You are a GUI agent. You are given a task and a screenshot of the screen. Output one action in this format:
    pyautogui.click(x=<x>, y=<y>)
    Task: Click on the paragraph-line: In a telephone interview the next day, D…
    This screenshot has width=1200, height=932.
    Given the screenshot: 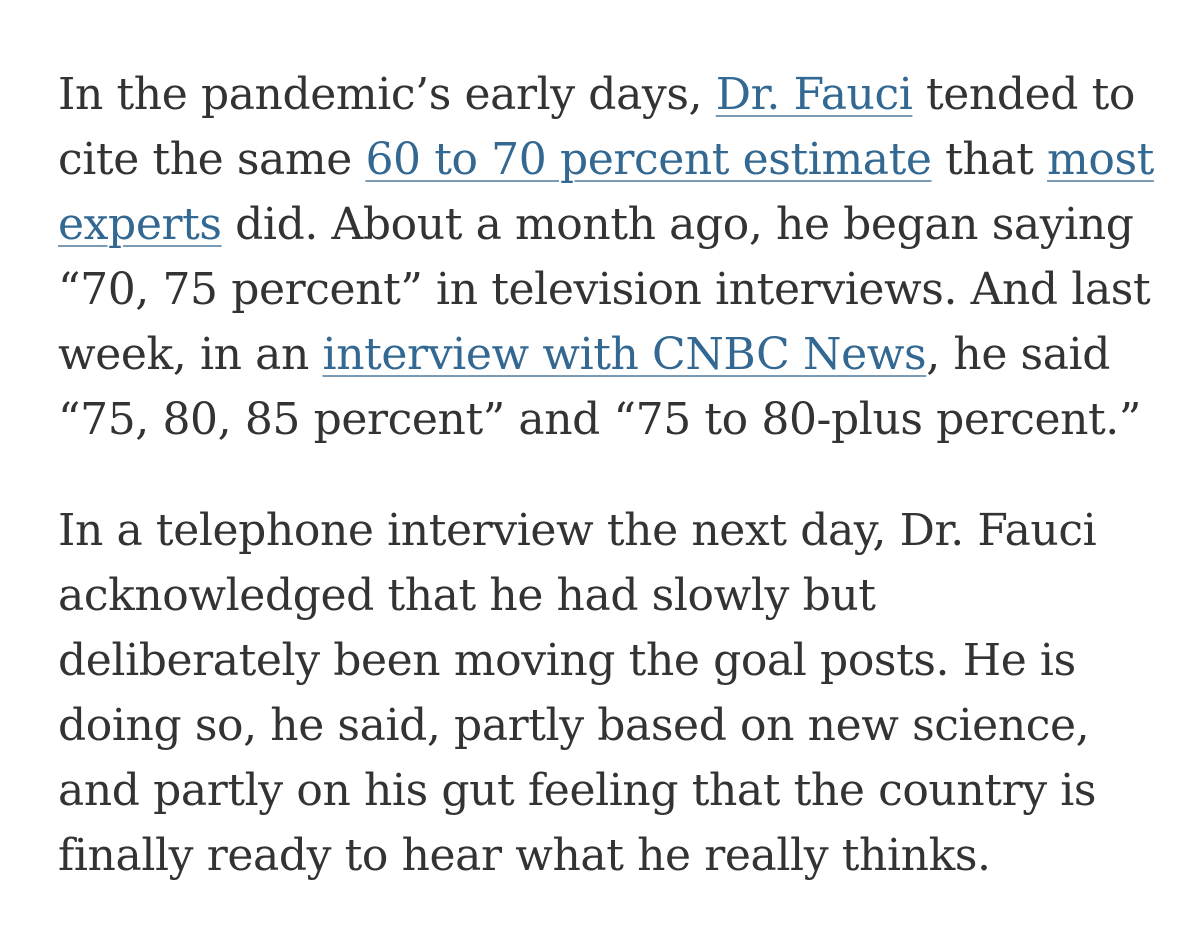 What is the action you would take?
    pyautogui.click(x=577, y=530)
    